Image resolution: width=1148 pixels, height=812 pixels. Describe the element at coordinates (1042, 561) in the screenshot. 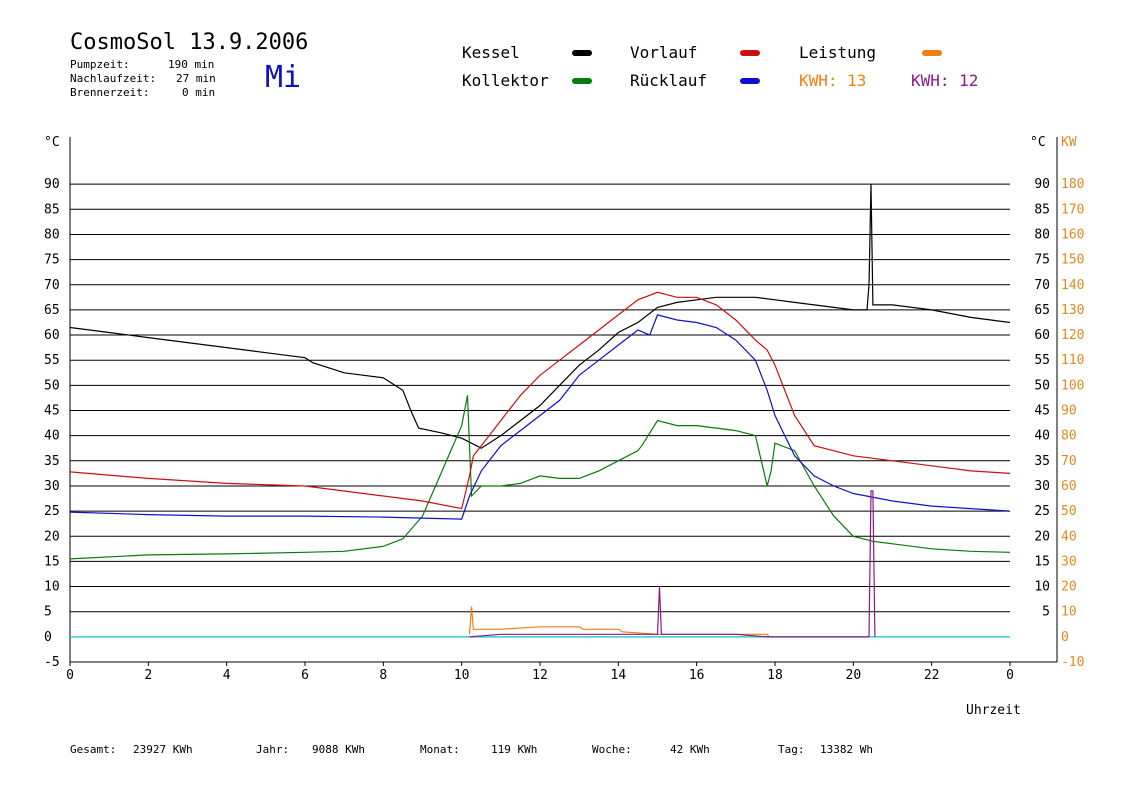

I see `y-tick-right-temp-label: 15` at that location.